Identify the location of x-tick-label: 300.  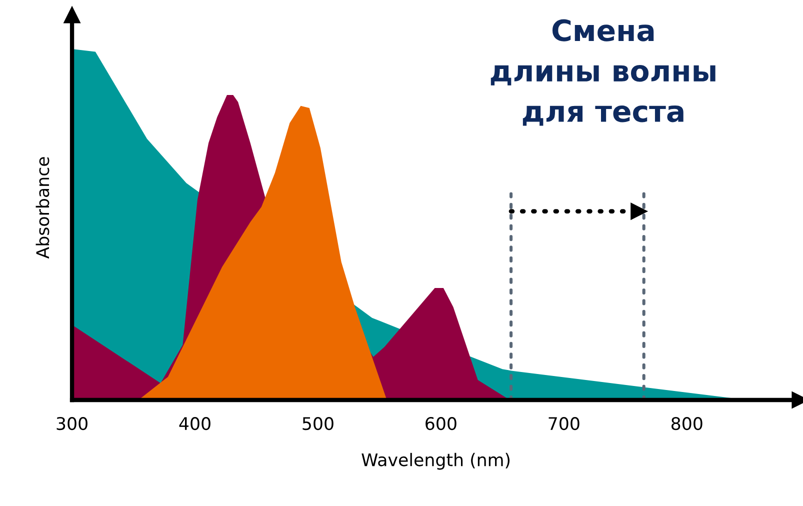
(72, 423).